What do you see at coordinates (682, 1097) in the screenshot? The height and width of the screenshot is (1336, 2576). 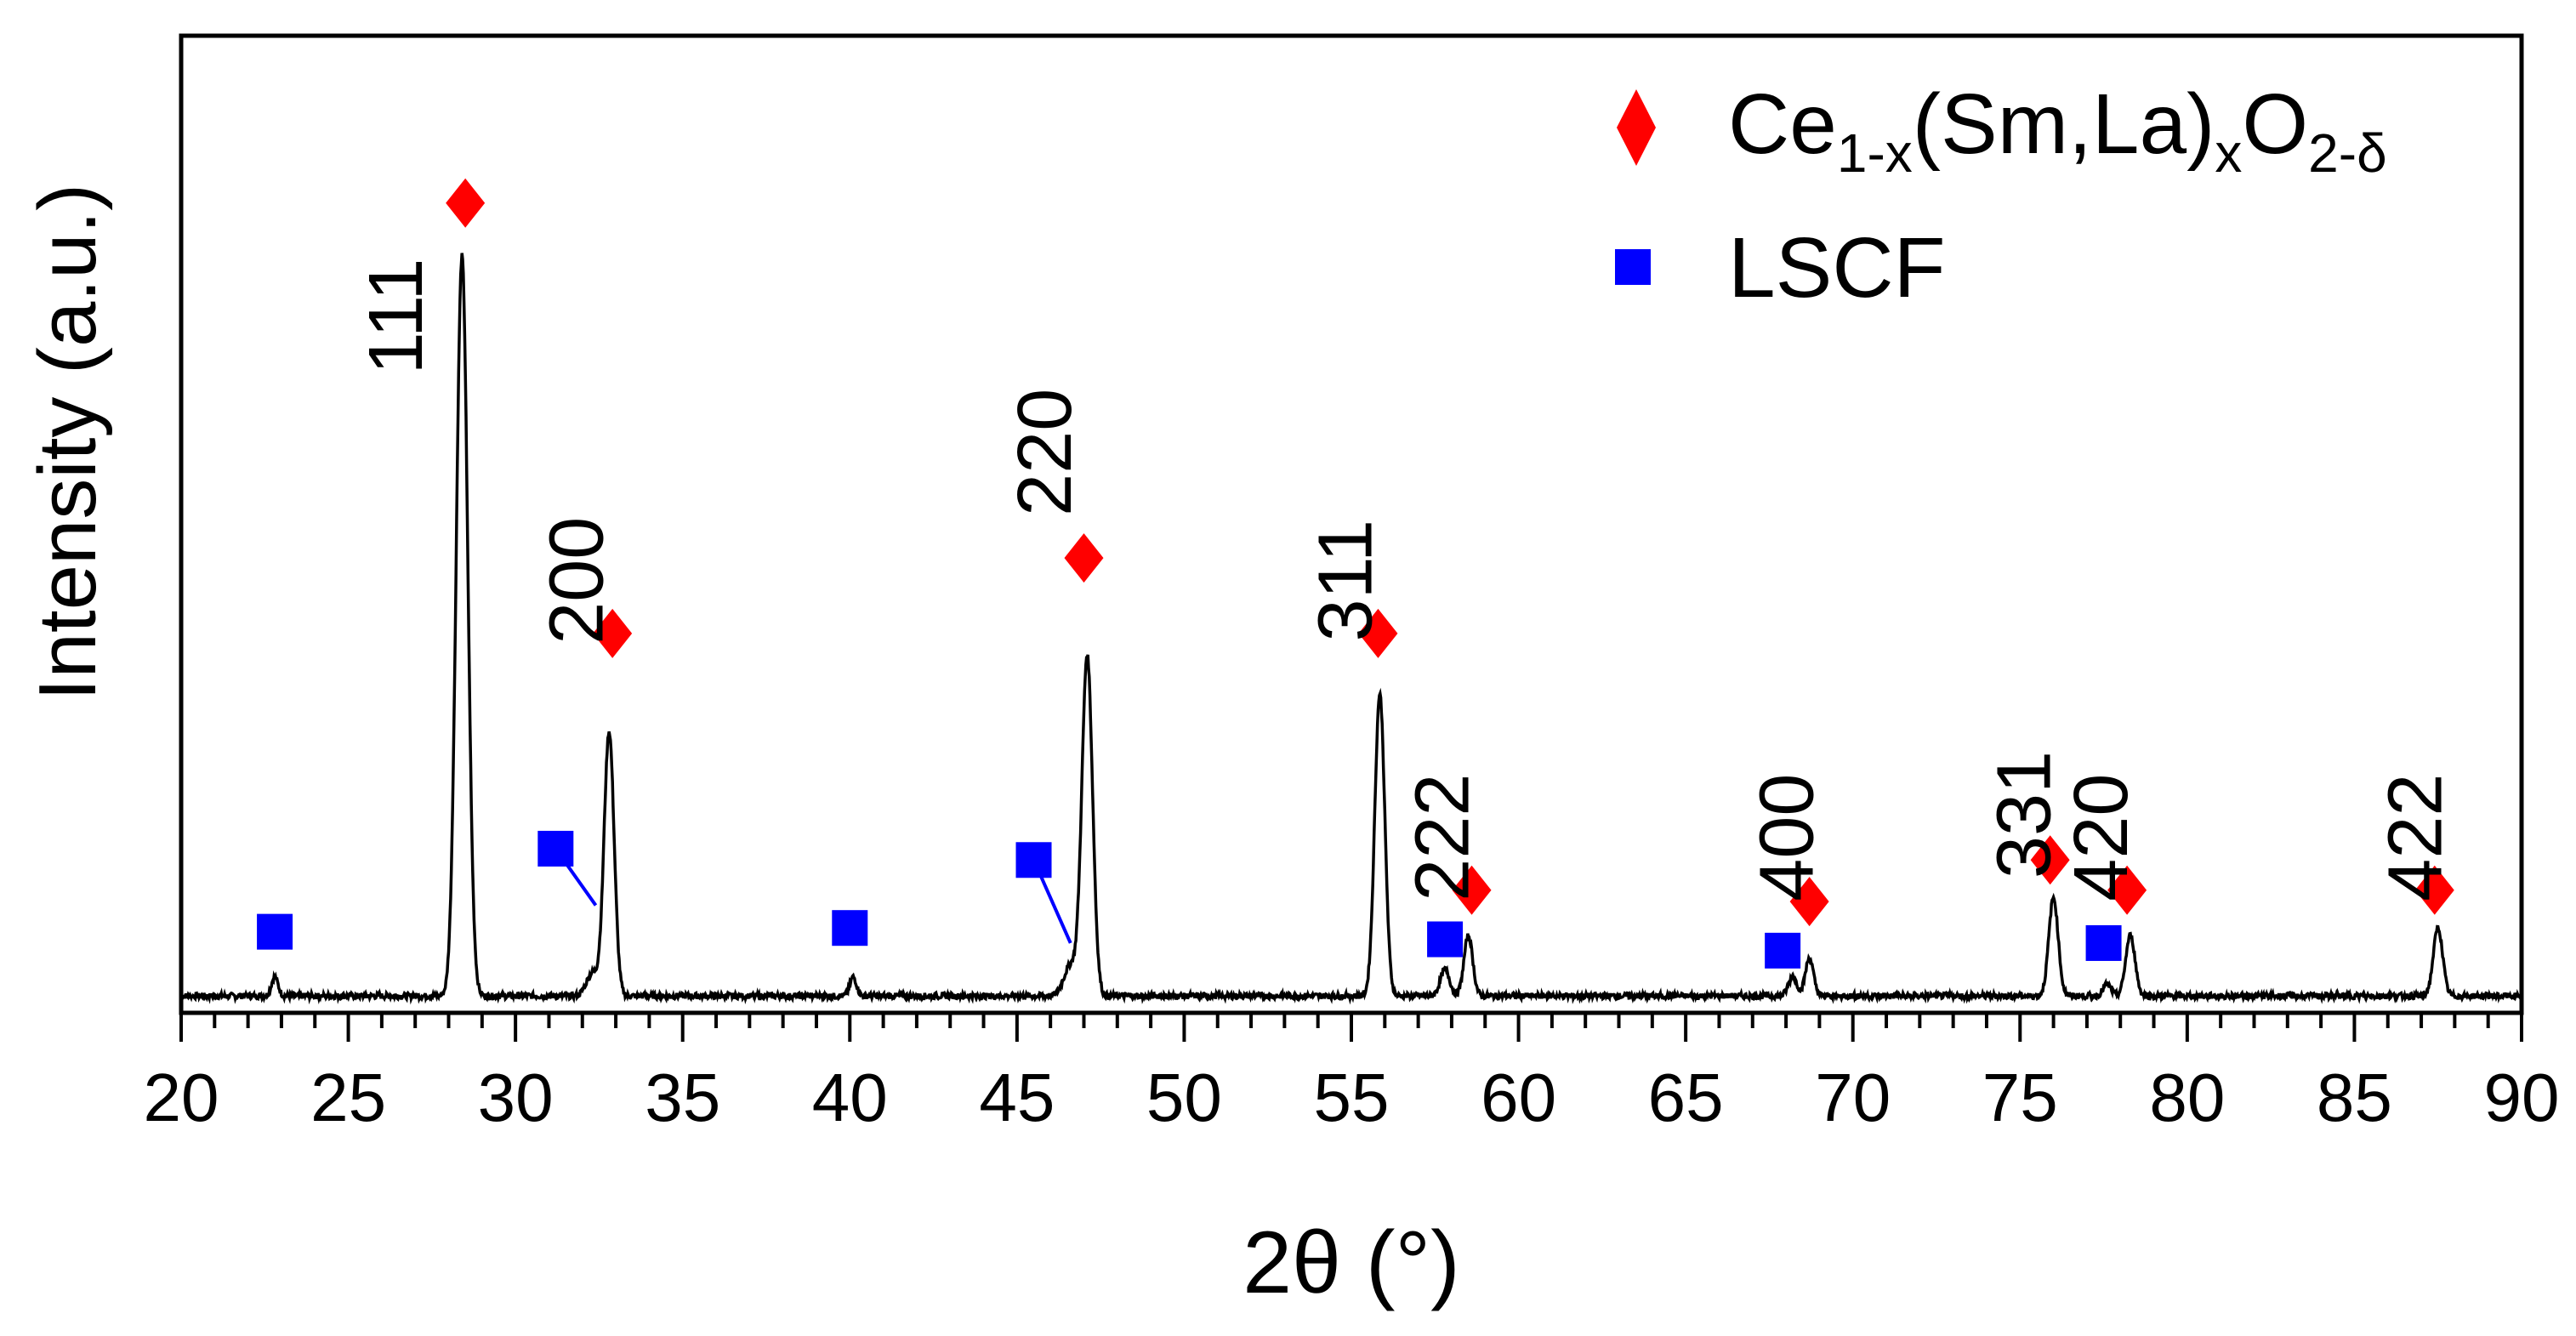 I see `x-tick-label: 35` at bounding box center [682, 1097].